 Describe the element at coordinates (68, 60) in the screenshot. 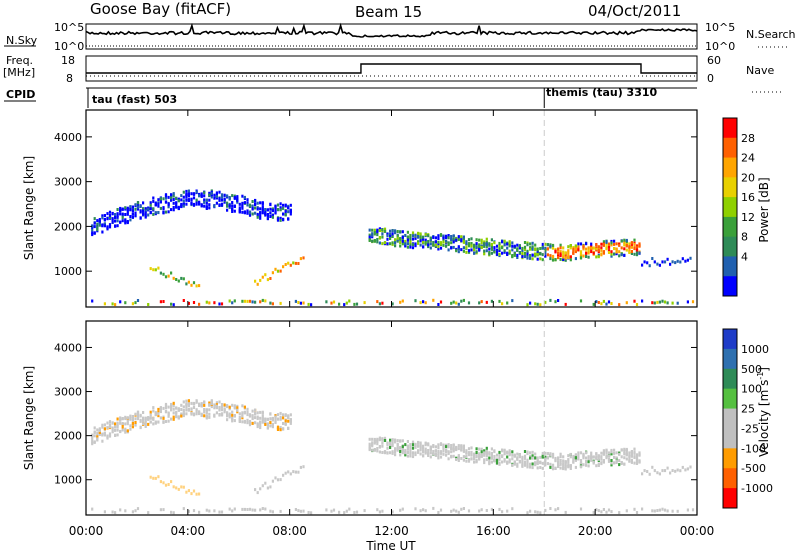

I see `freq-tick-hi: 18` at that location.